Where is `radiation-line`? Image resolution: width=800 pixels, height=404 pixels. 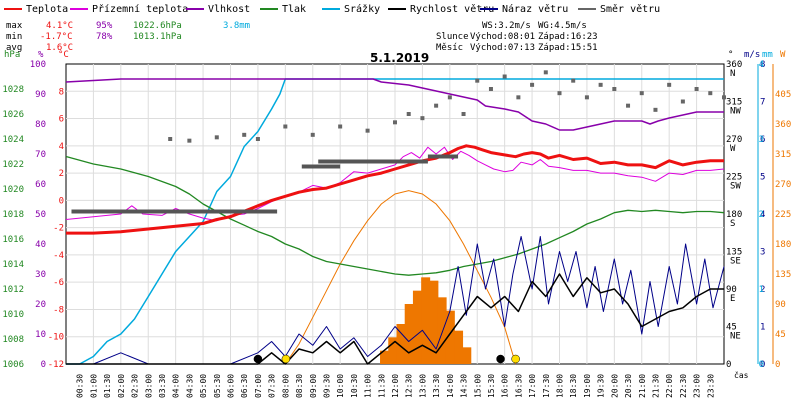
radiation-line is located at coordinates (400, 277).